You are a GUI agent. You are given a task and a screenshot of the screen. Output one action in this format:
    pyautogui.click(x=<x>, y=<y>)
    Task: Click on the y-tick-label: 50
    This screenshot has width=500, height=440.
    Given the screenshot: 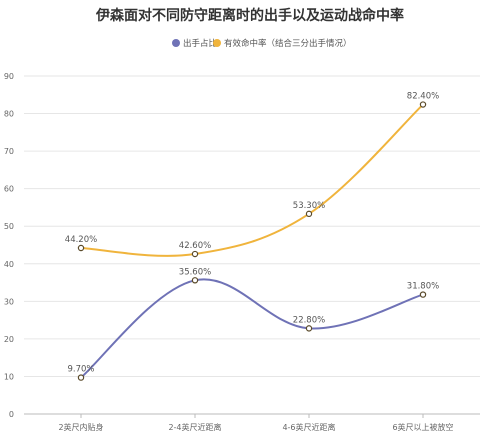 What is the action you would take?
    pyautogui.click(x=9, y=226)
    